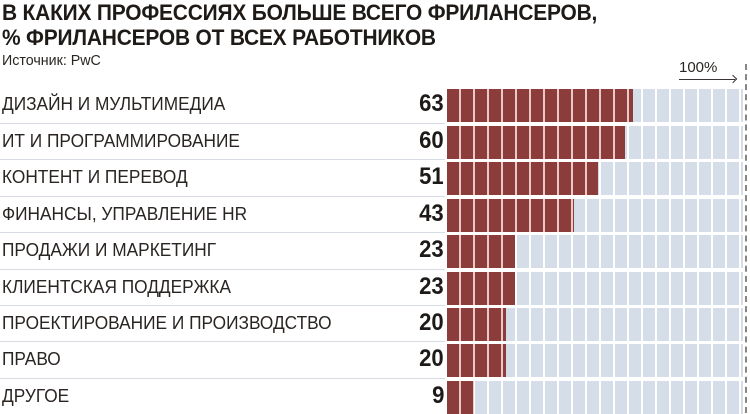  What do you see at coordinates (31, 359) in the screenshot?
I see `category-label: ПРАВО` at bounding box center [31, 359].